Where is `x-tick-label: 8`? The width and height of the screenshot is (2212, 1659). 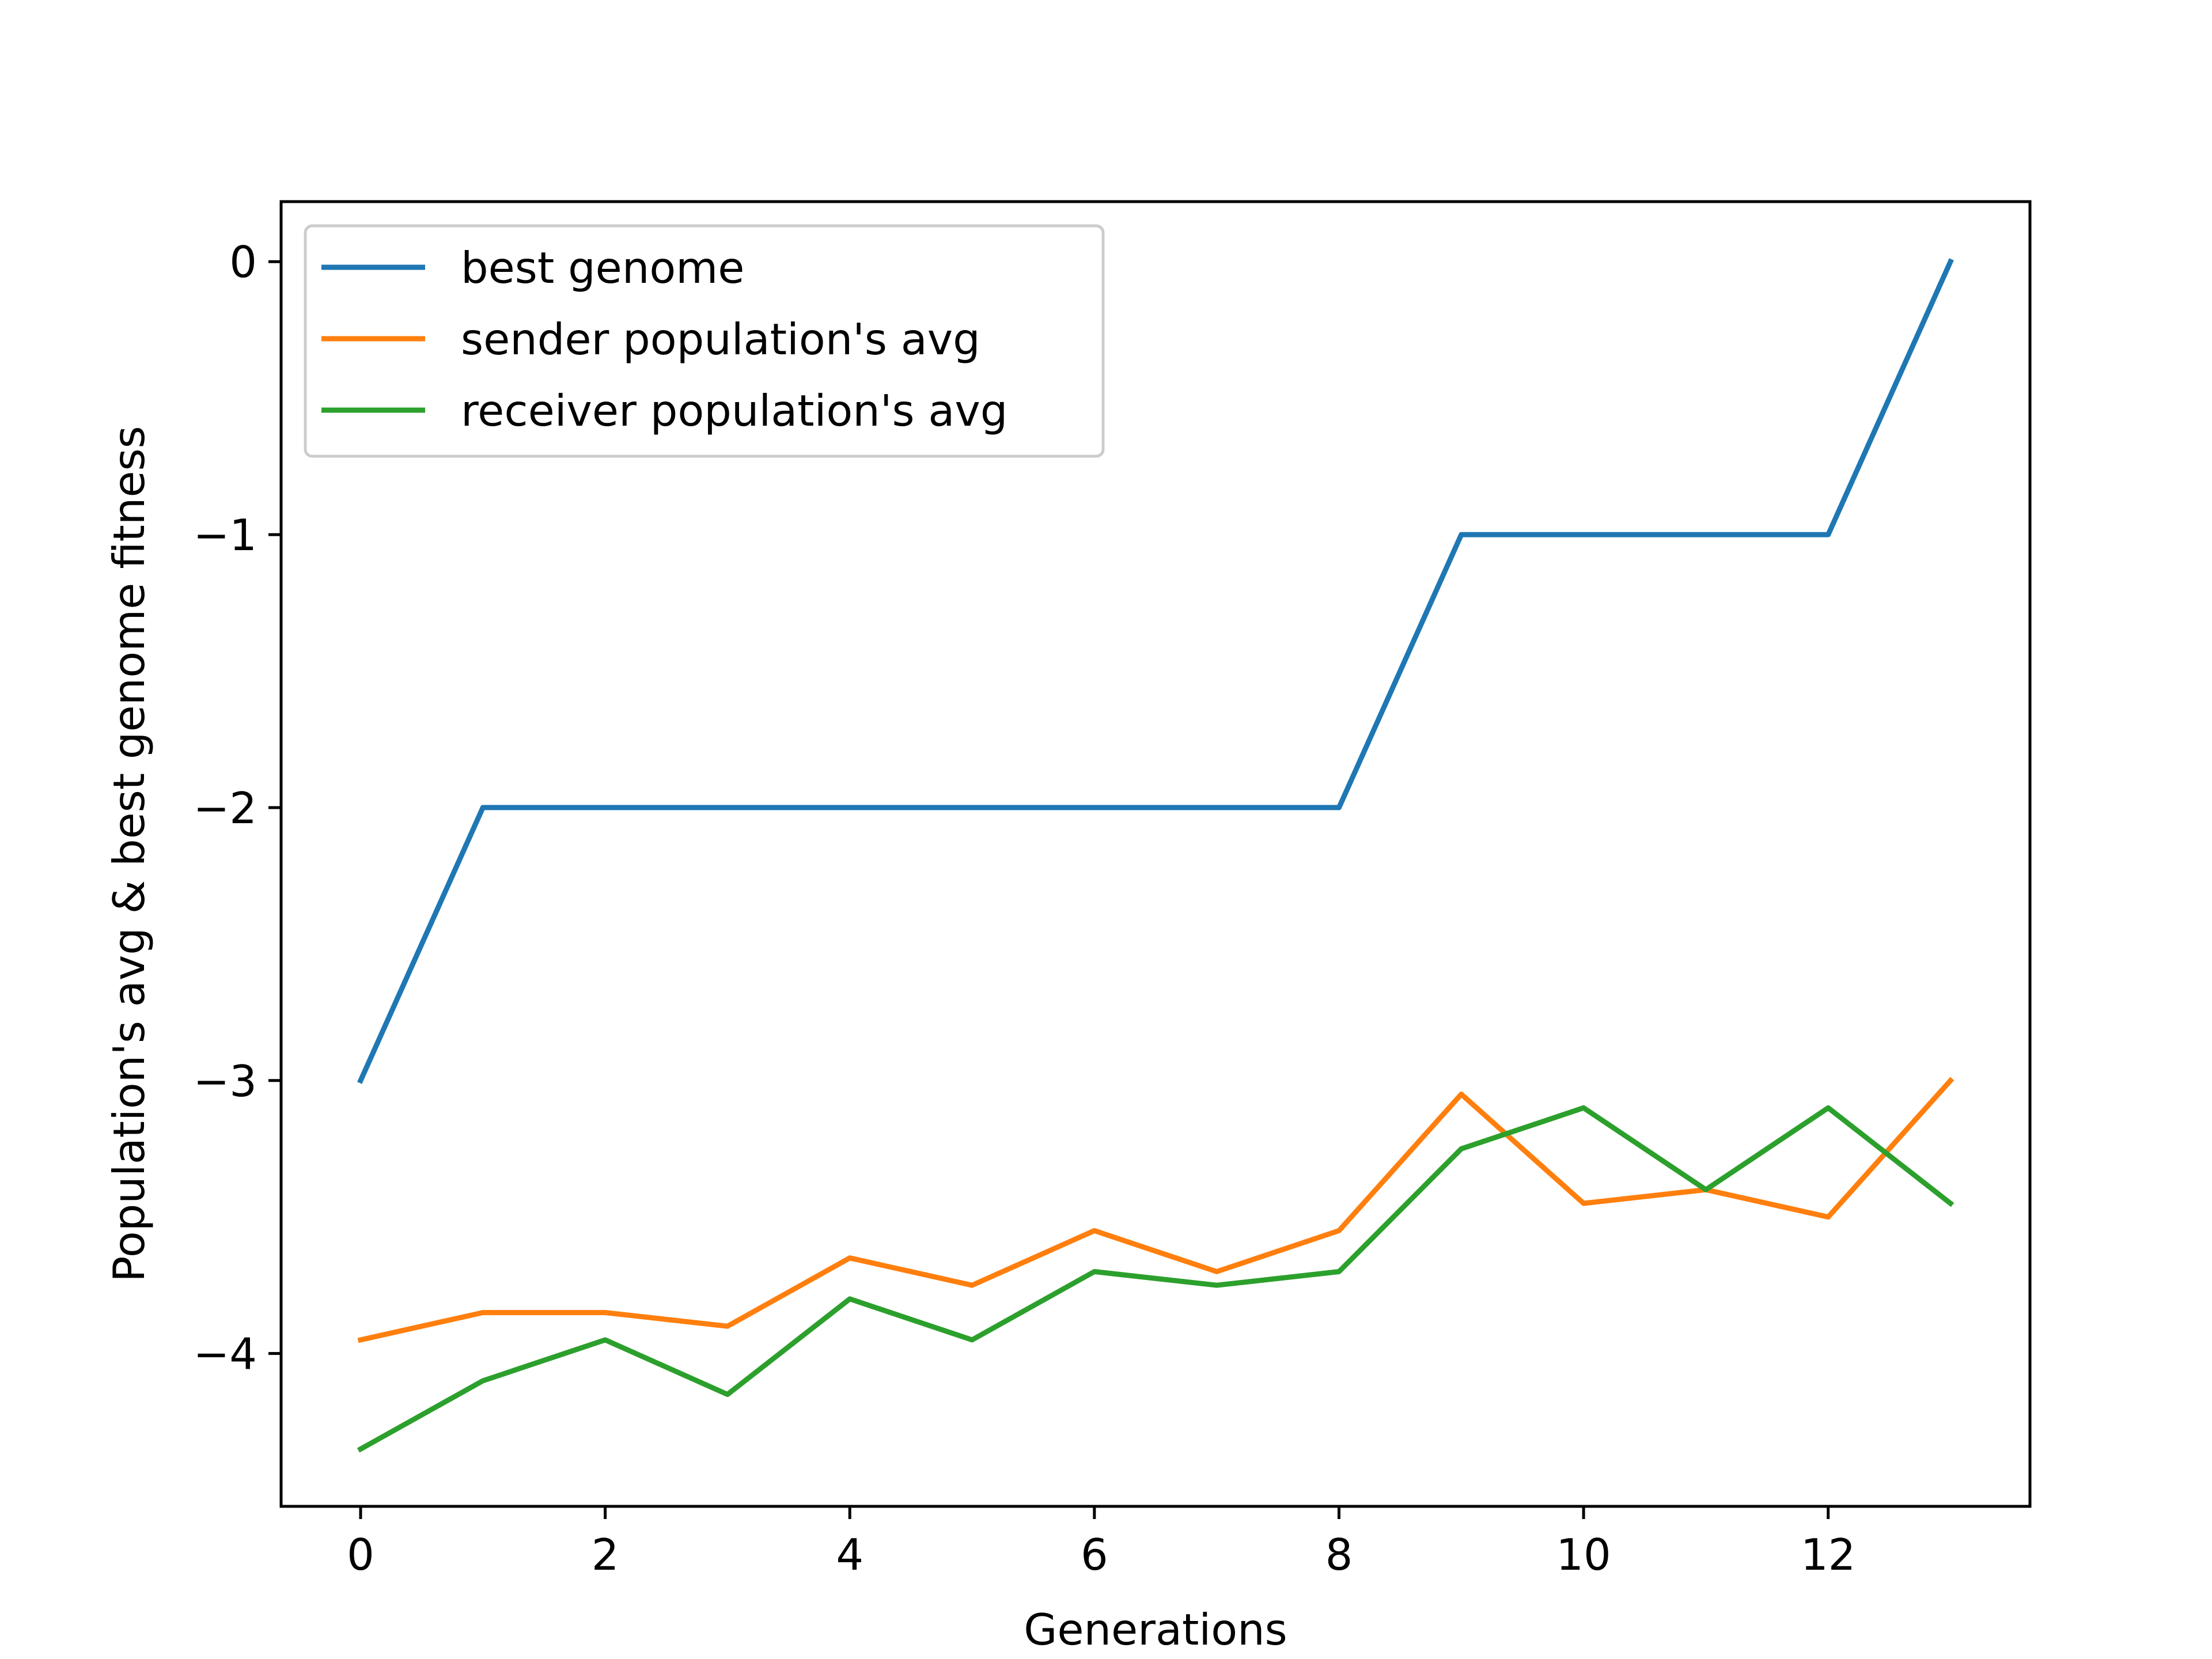 x-tick-label: 8 is located at coordinates (1339, 1554).